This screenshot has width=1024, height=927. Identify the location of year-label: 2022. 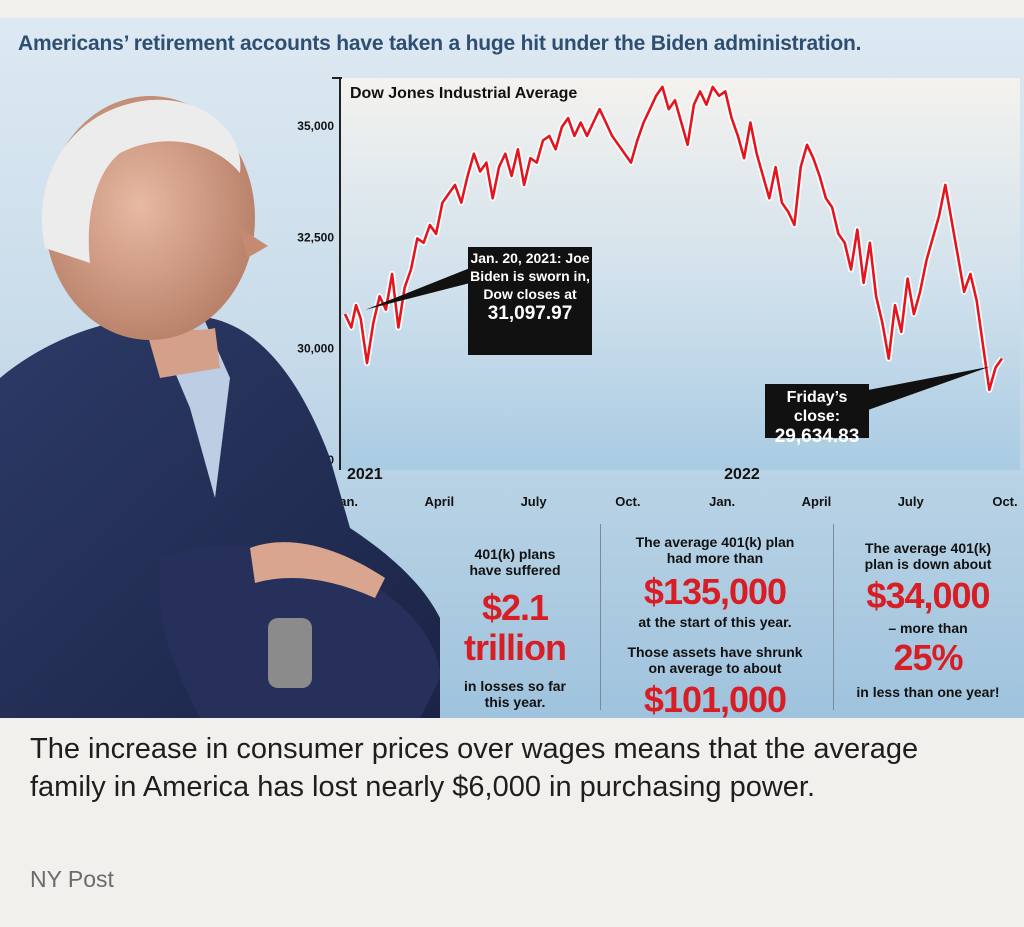
(742, 474).